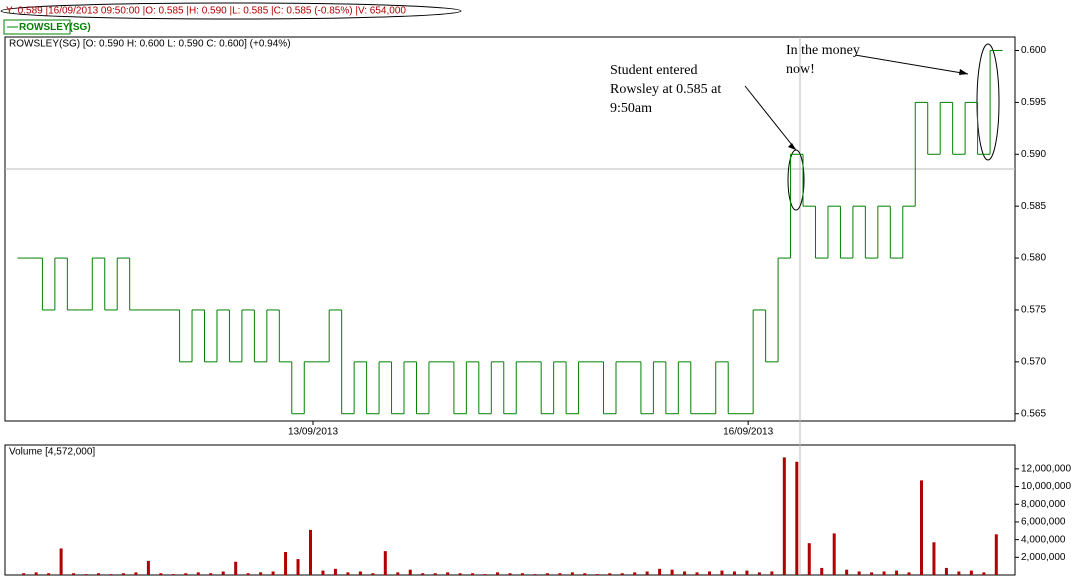  I want to click on y-tick-label: 0.565, so click(1033, 413).